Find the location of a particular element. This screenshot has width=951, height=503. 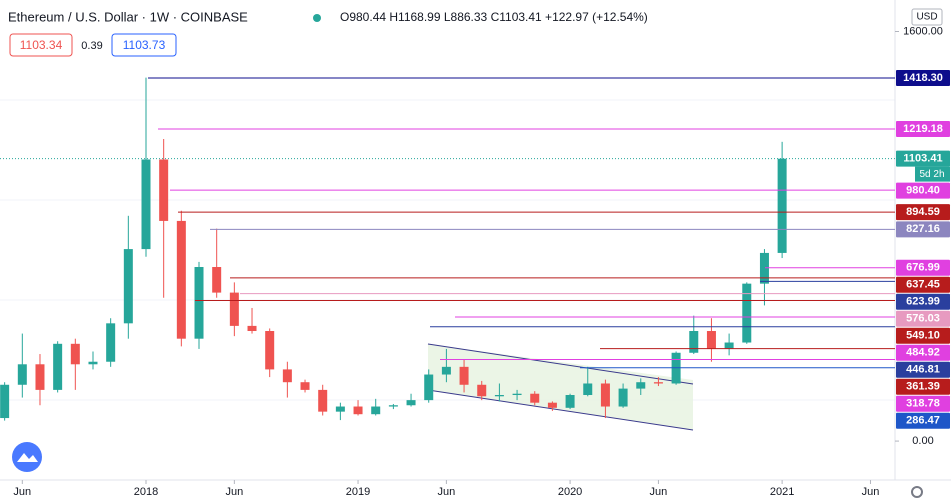

price-label: 446.81 is located at coordinates (923, 370).